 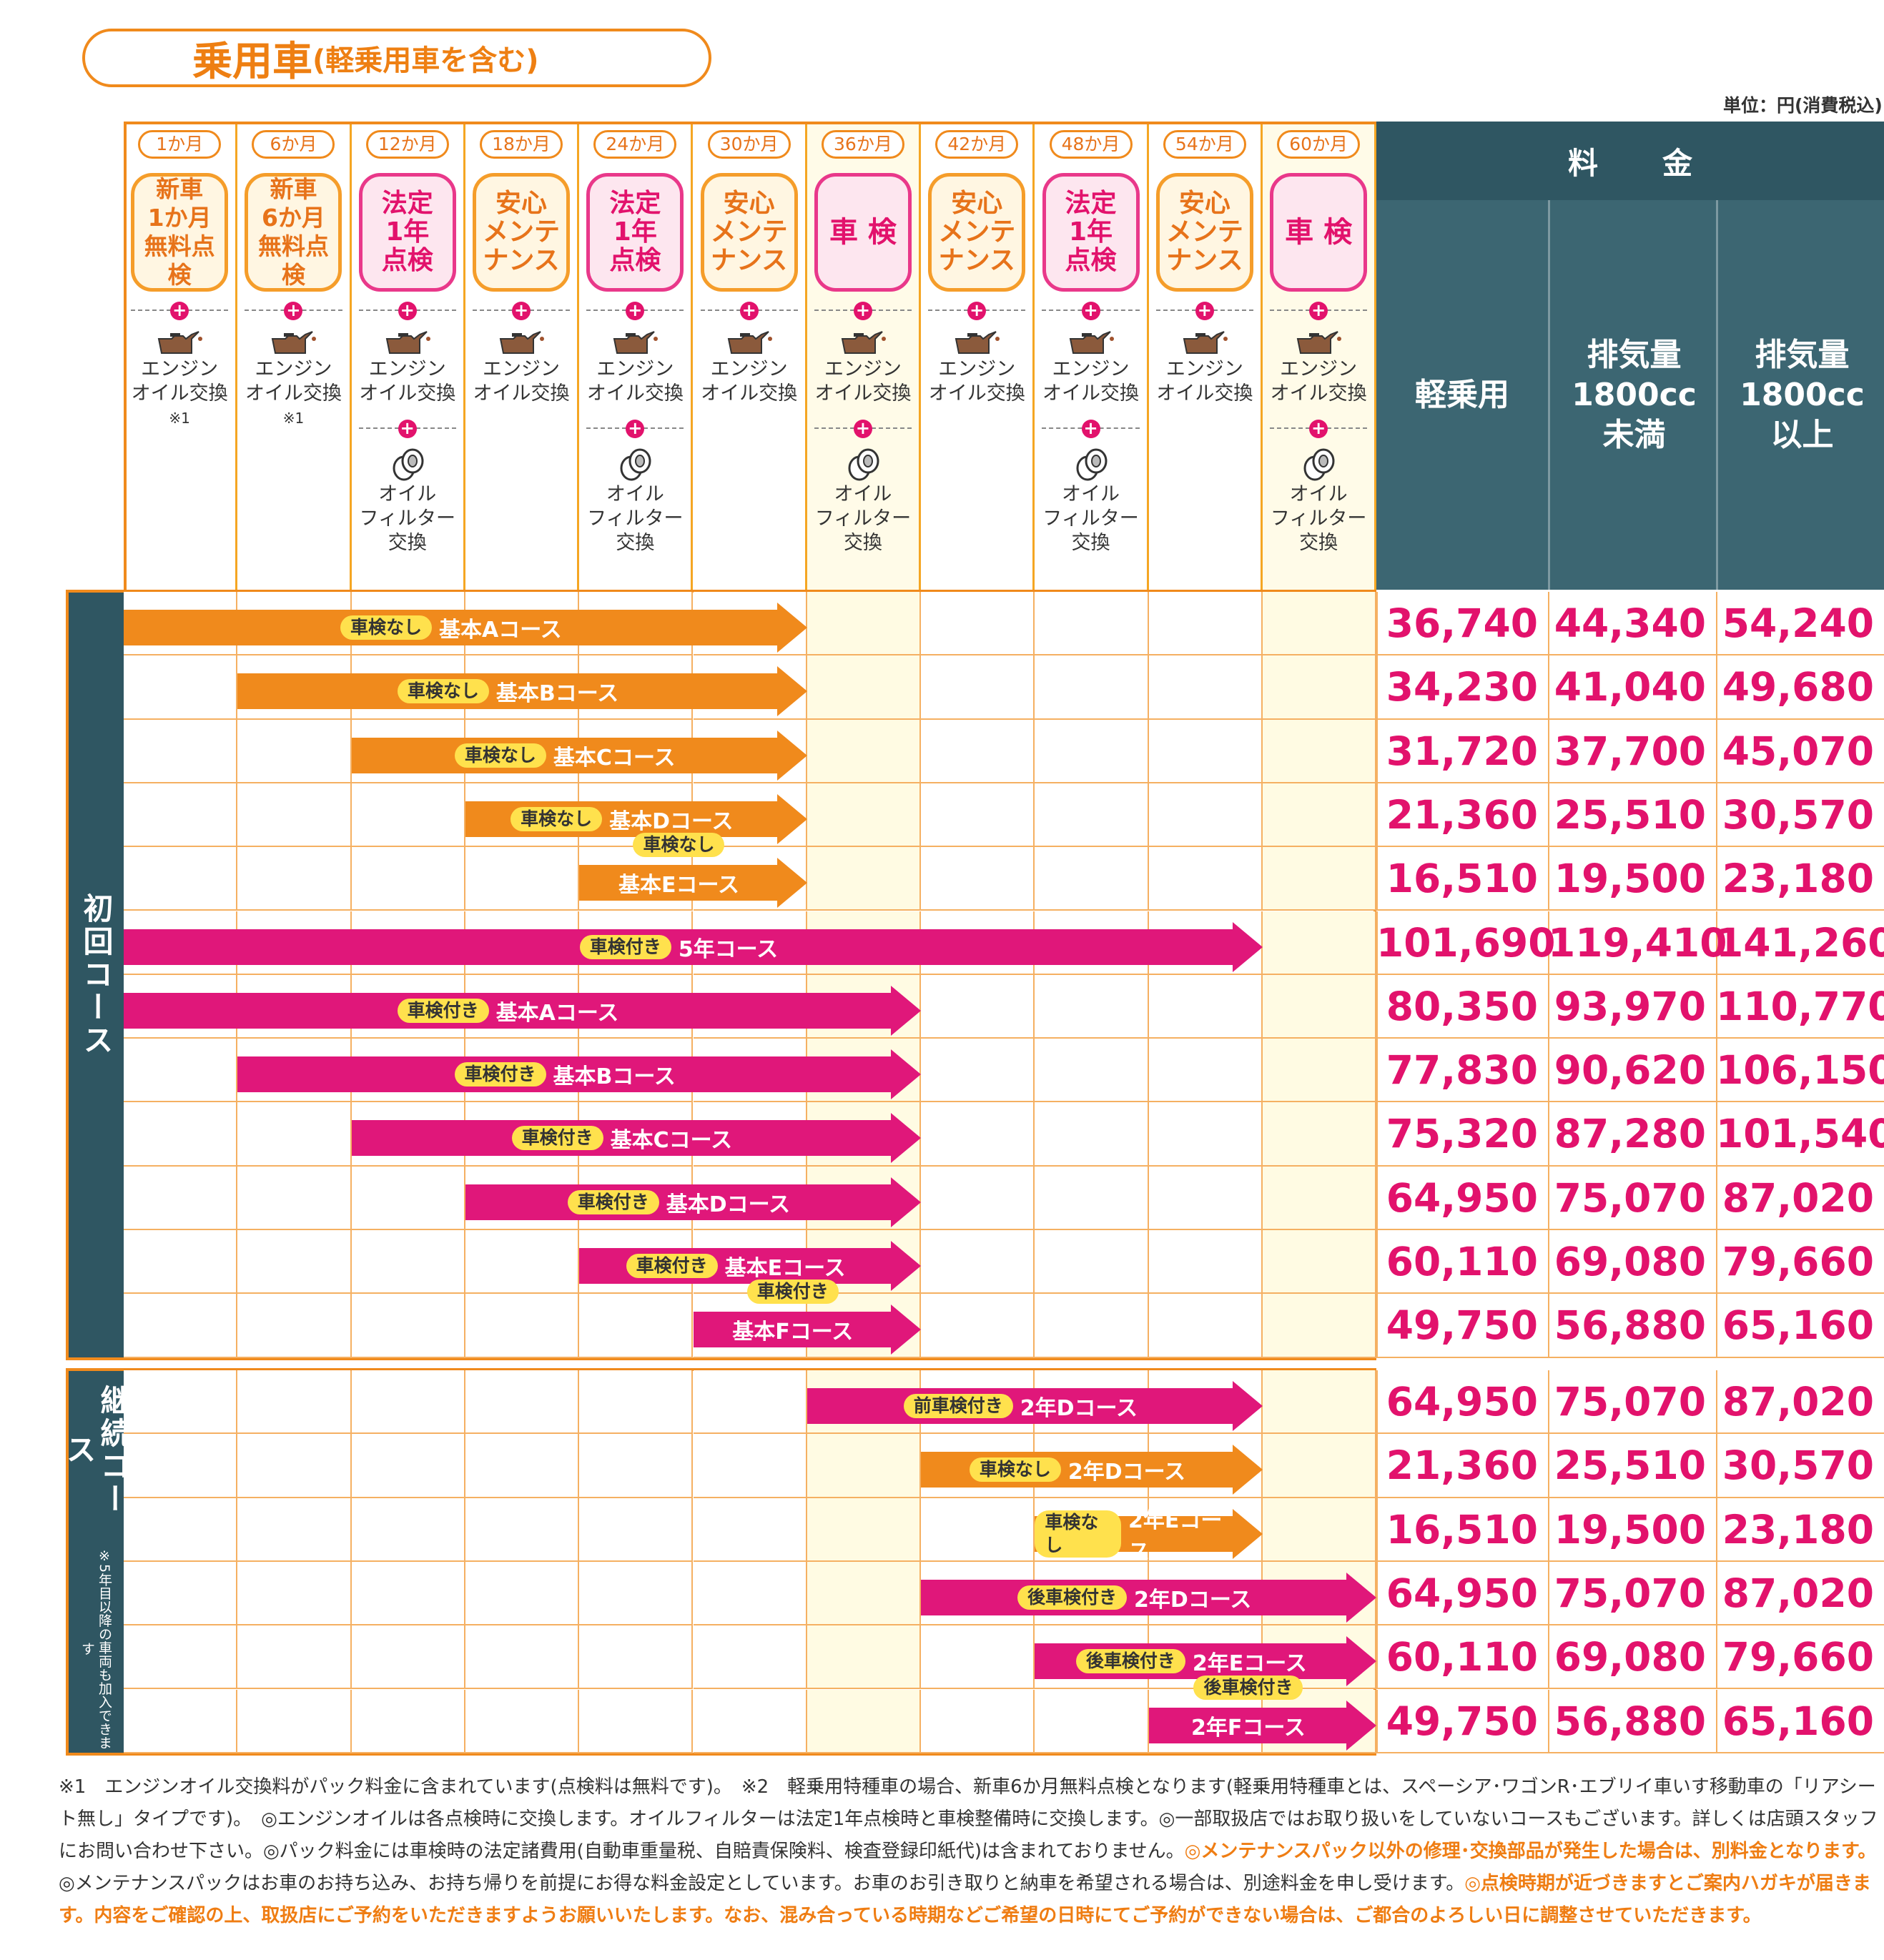 I want to click on footnote-mark: ※1, so click(x=293, y=418).